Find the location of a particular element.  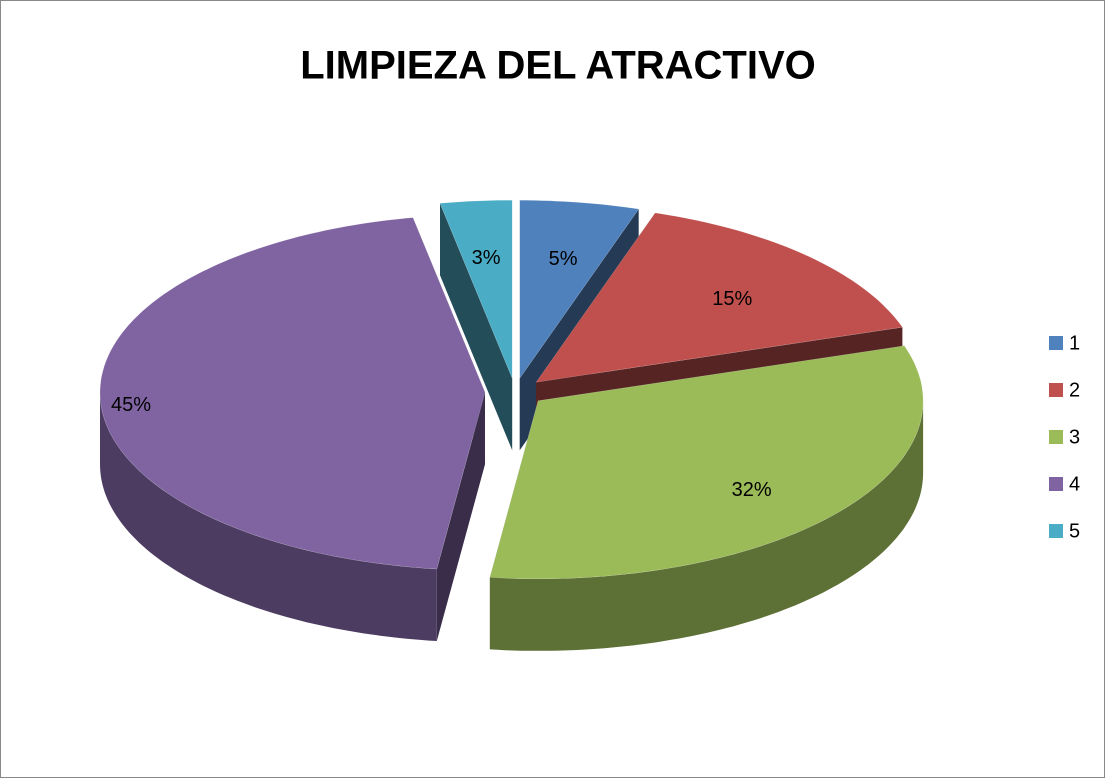

data-label: 45% is located at coordinates (131, 405).